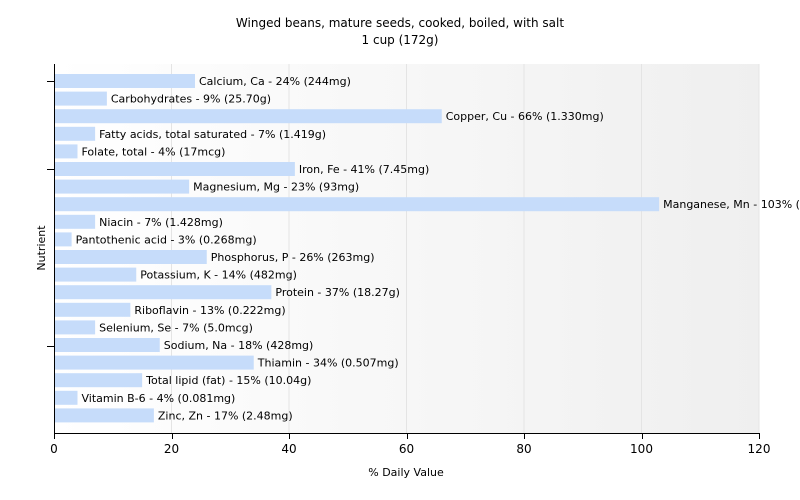 The height and width of the screenshot is (500, 800). What do you see at coordinates (228, 380) in the screenshot?
I see `bar-label: Total lipid (fat) - 15% (10.04g)` at bounding box center [228, 380].